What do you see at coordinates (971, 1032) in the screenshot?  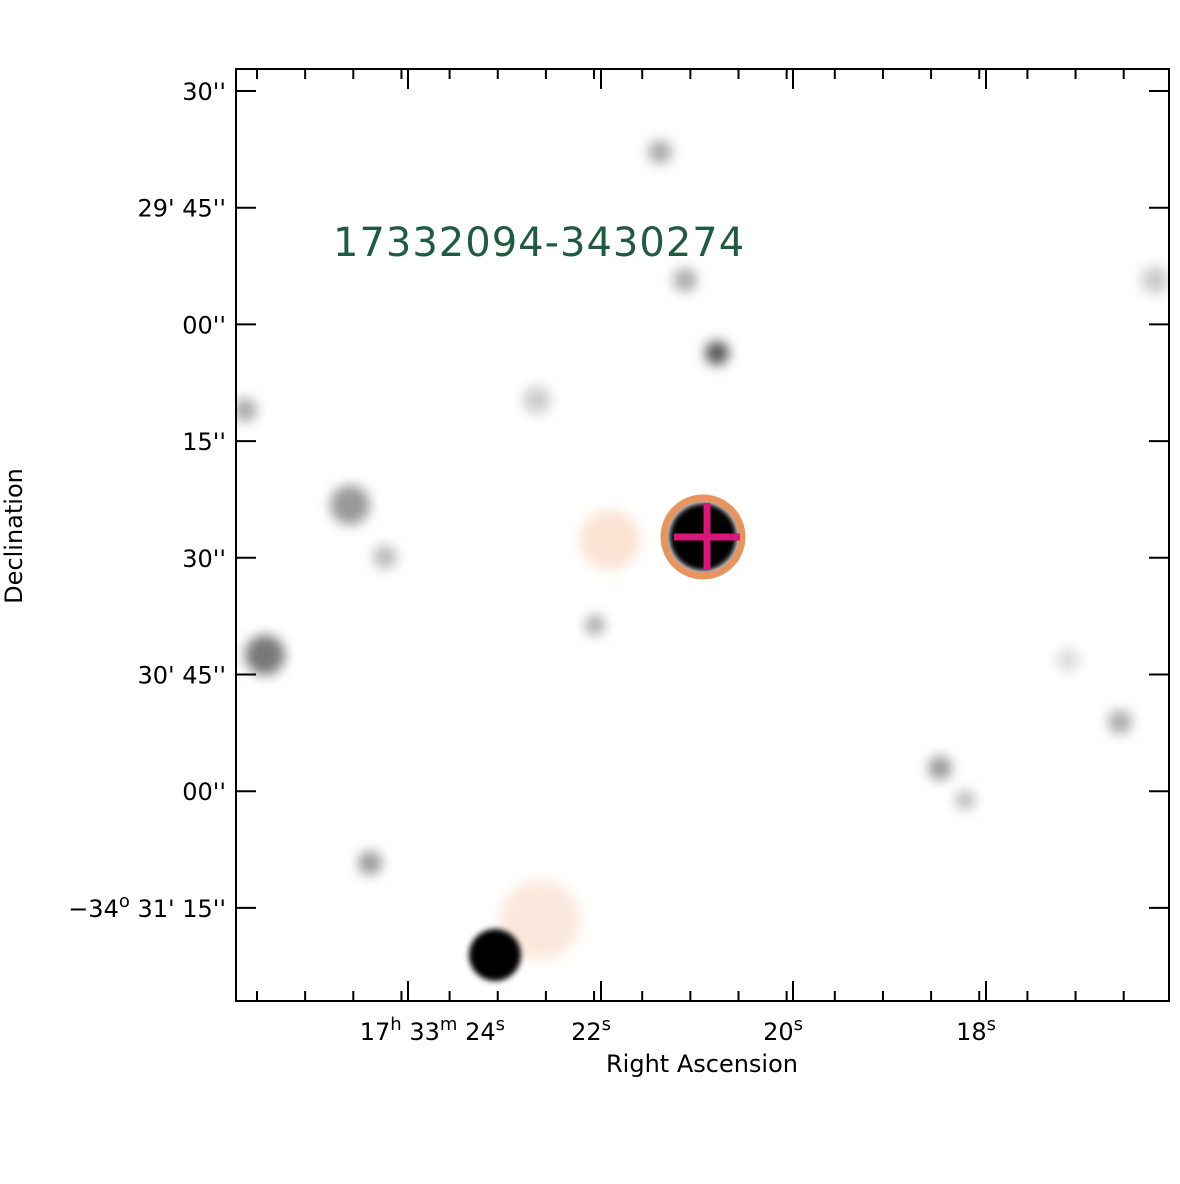 I see `tick-label-part: 18` at bounding box center [971, 1032].